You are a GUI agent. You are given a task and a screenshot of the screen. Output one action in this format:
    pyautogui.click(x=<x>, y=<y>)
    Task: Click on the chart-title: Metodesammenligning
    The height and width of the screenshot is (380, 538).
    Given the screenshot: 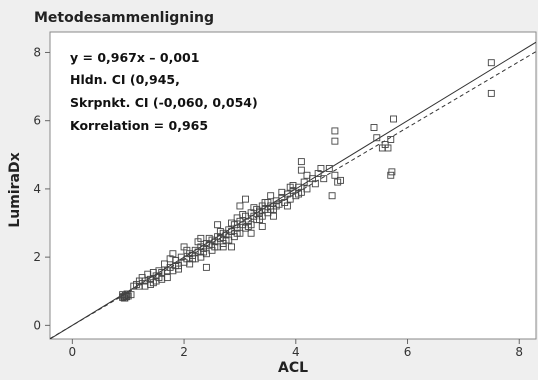 What is the action you would take?
    pyautogui.click(x=124, y=18)
    